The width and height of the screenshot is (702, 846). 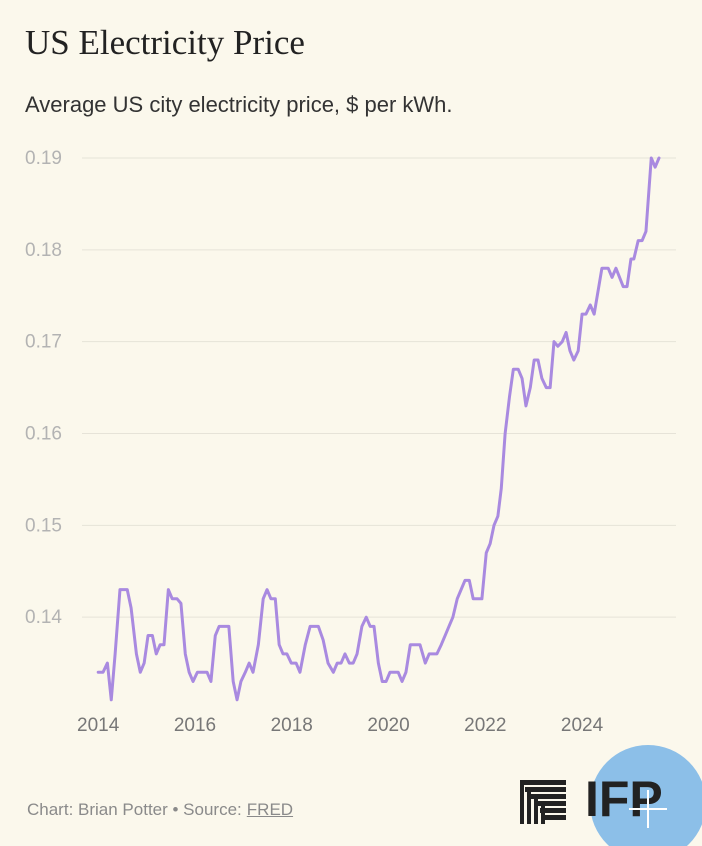 I want to click on logo-stripes, so click(x=543, y=802).